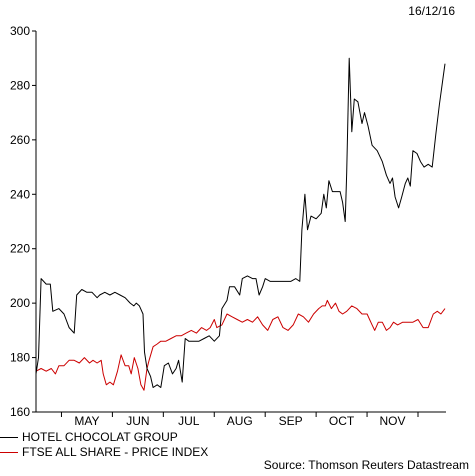 This screenshot has width=475, height=476. I want to click on x-tick-label: MAY, so click(86, 421).